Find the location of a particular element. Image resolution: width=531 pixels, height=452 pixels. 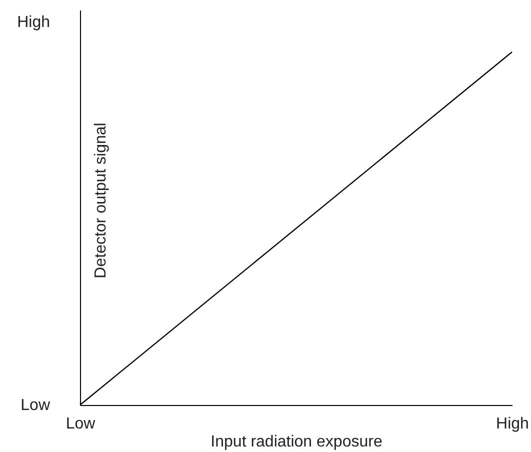

y-axis-title: Detector output signal is located at coordinates (101, 200).